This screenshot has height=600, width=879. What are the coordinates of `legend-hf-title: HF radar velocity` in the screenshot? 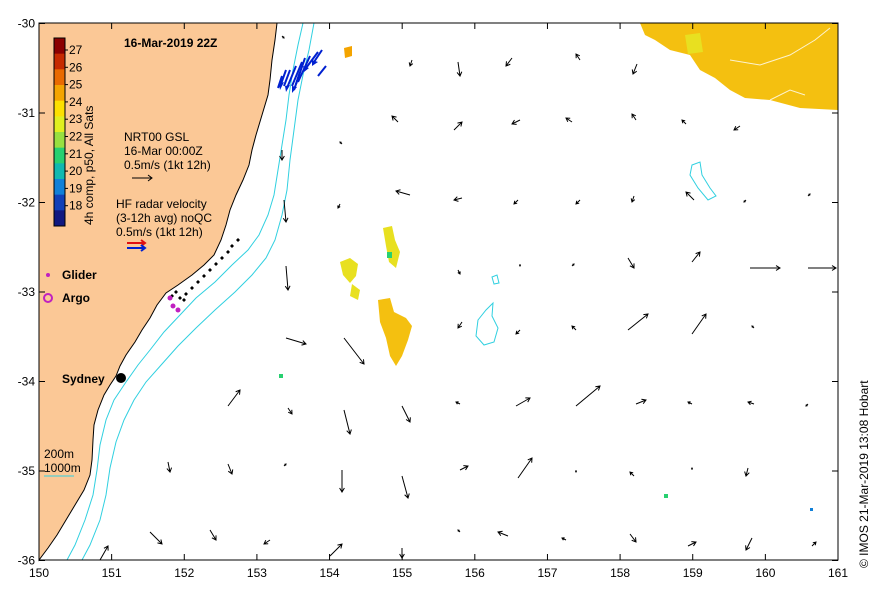 It's located at (161, 204).